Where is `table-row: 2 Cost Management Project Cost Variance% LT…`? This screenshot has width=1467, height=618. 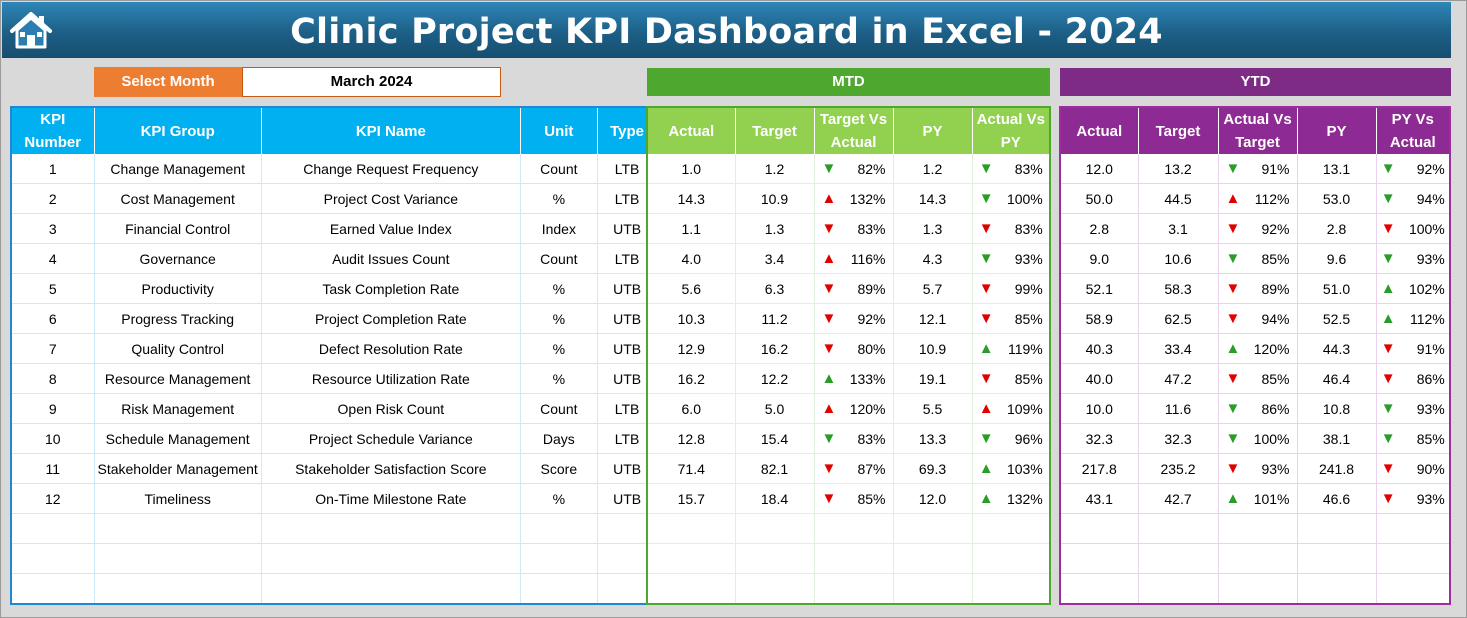 table-row: 2 Cost Management Project Cost Variance% LT… is located at coordinates (334, 198).